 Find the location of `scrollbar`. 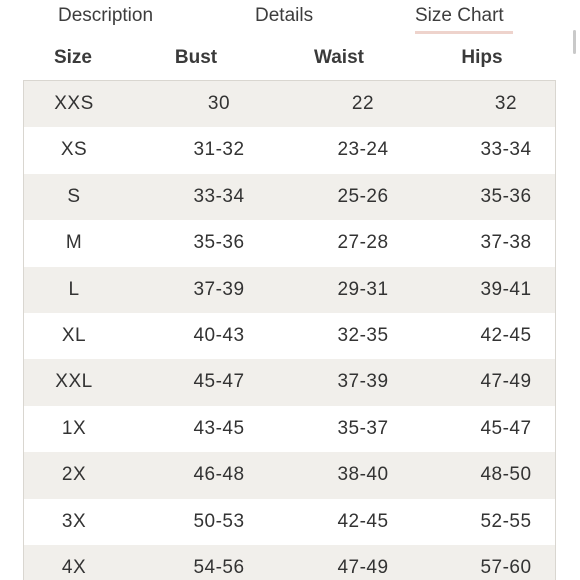

scrollbar is located at coordinates (574, 44).